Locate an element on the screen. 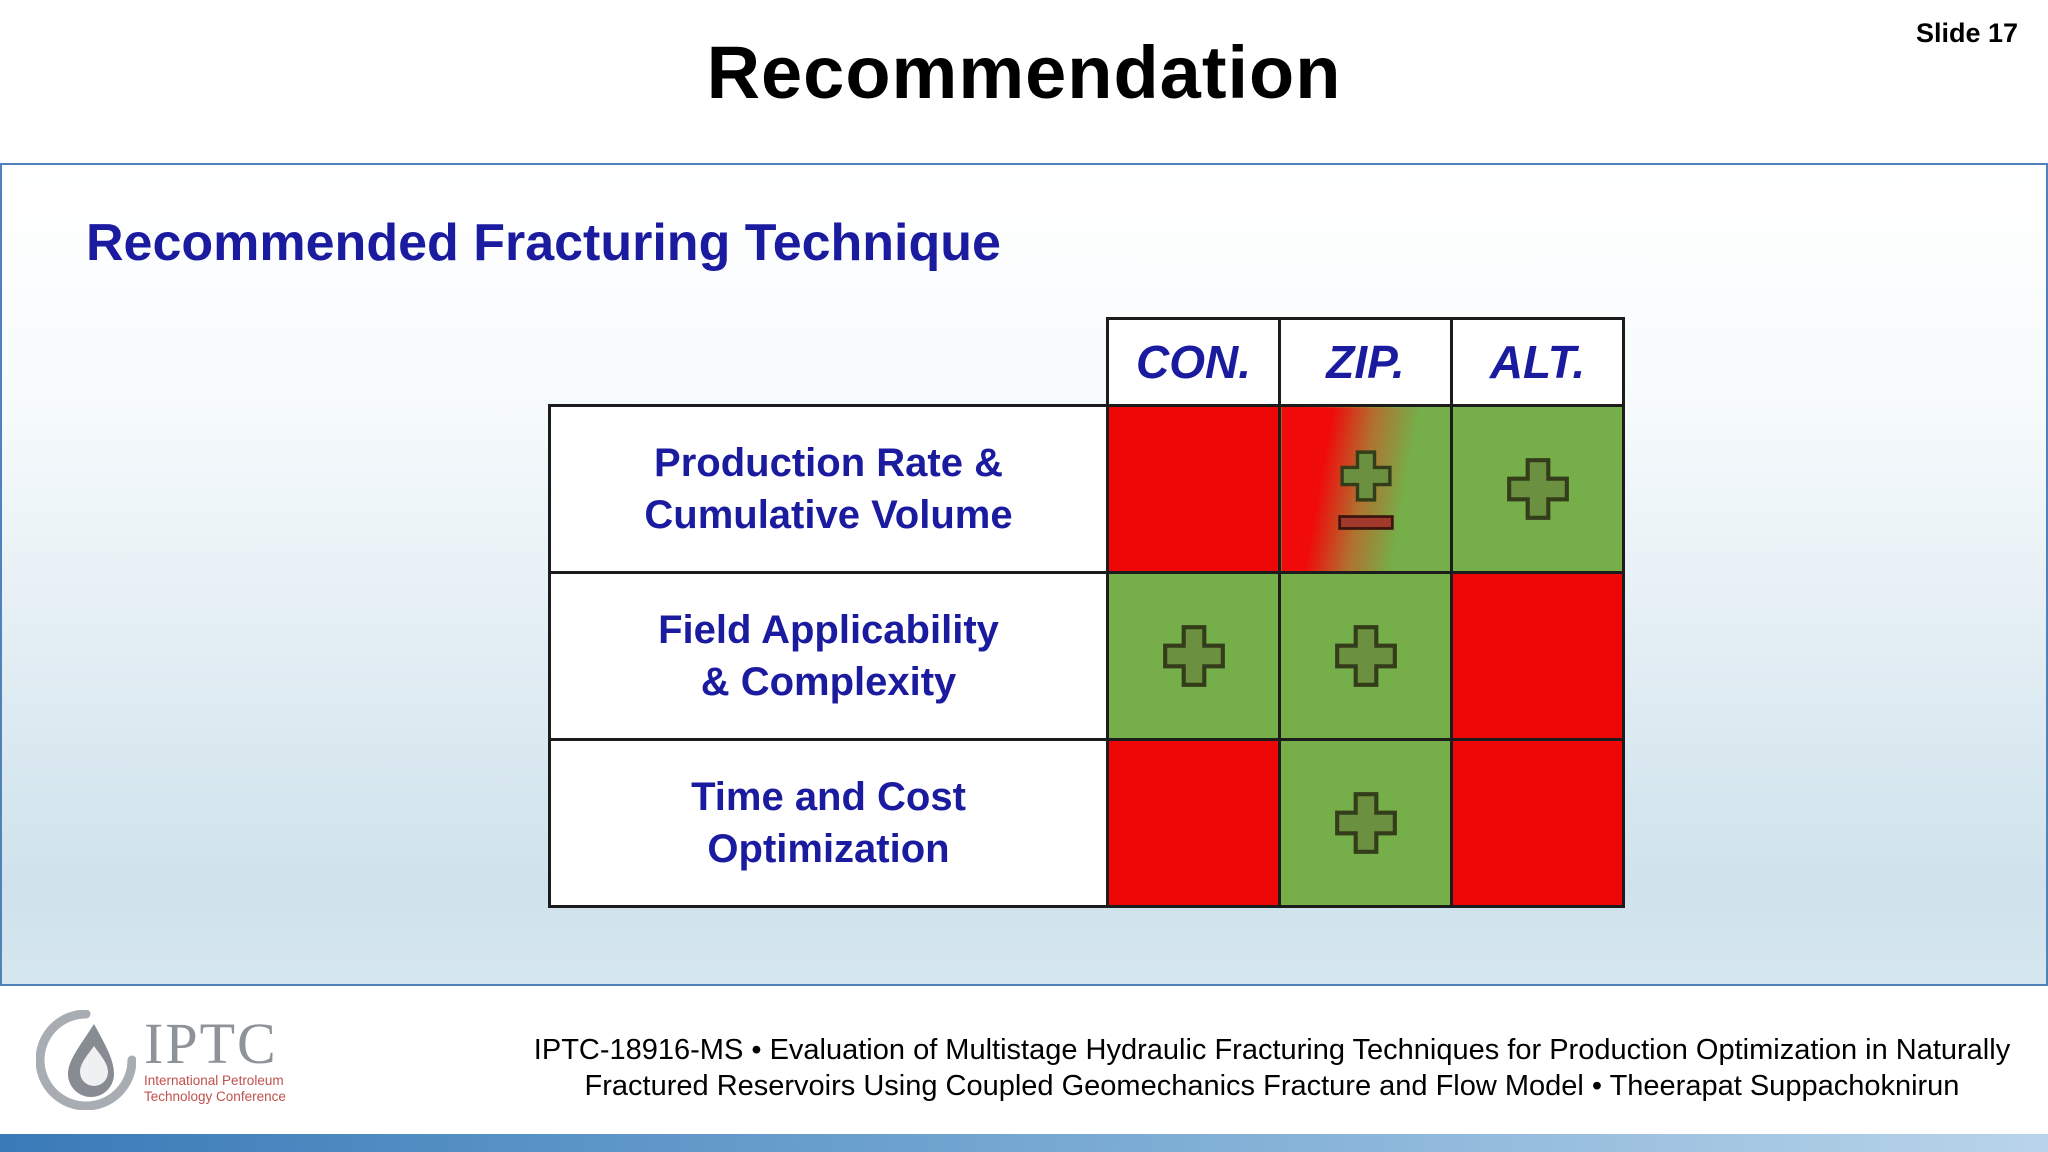 The height and width of the screenshot is (1152, 2048). row-label-line: Cumulative Volume is located at coordinates (828, 515).